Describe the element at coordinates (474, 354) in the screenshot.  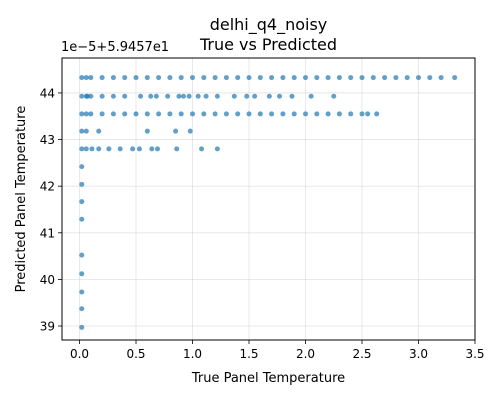
I see `x-tick-label: 3.5` at that location.